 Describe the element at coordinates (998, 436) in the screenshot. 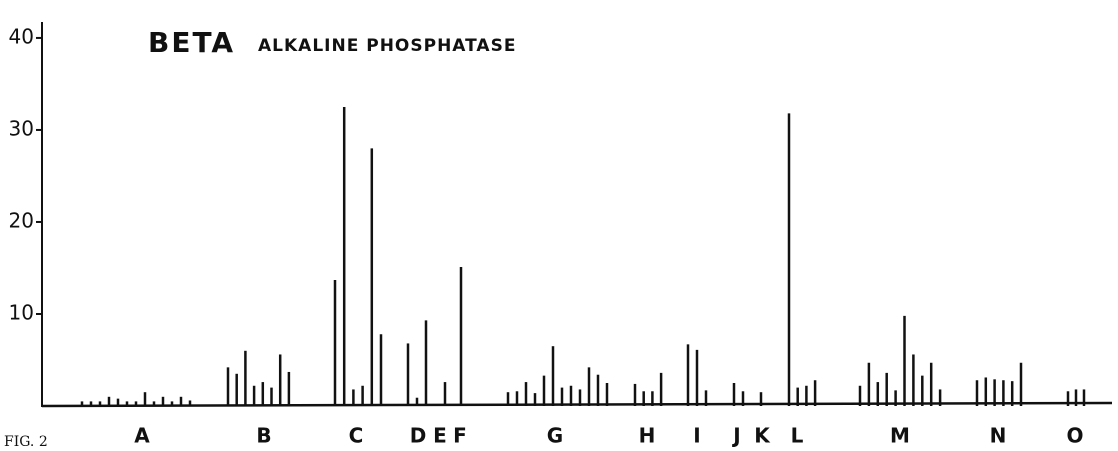

I see `group-label: N` at that location.